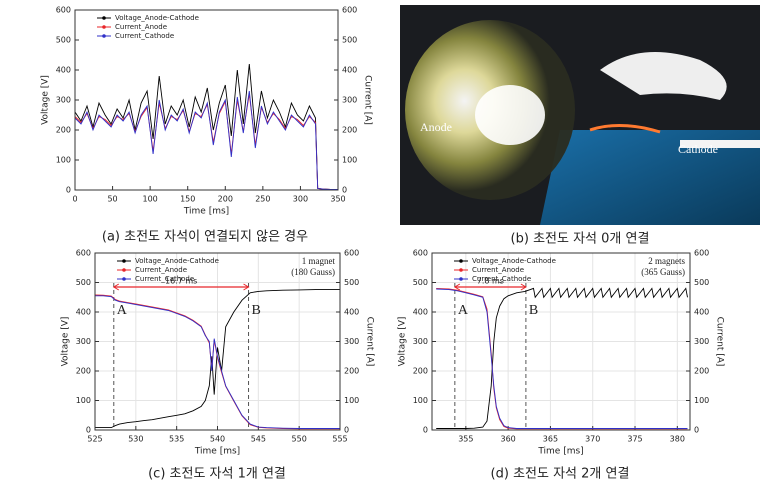 Image resolution: width=782 pixels, height=485 pixels. What do you see at coordinates (217, 474) in the screenshot?
I see `caption: (c) 초전도 자석 1개 연결` at bounding box center [217, 474].